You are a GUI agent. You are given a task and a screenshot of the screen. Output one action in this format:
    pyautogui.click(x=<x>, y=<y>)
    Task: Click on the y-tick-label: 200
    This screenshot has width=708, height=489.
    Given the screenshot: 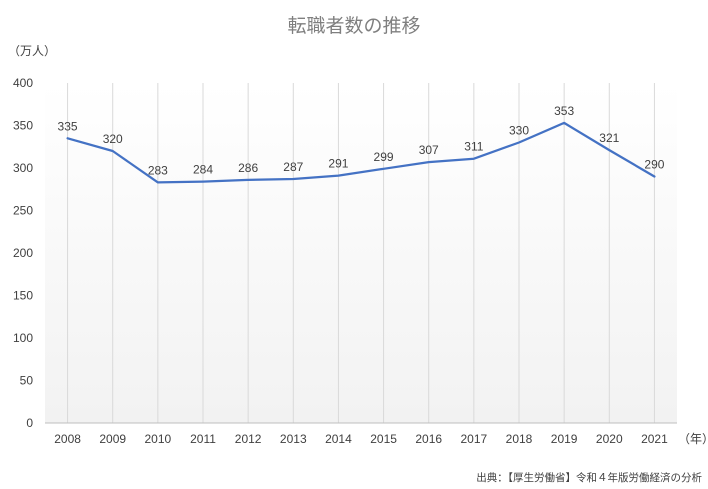 What is the action you would take?
    pyautogui.click(x=23, y=253)
    